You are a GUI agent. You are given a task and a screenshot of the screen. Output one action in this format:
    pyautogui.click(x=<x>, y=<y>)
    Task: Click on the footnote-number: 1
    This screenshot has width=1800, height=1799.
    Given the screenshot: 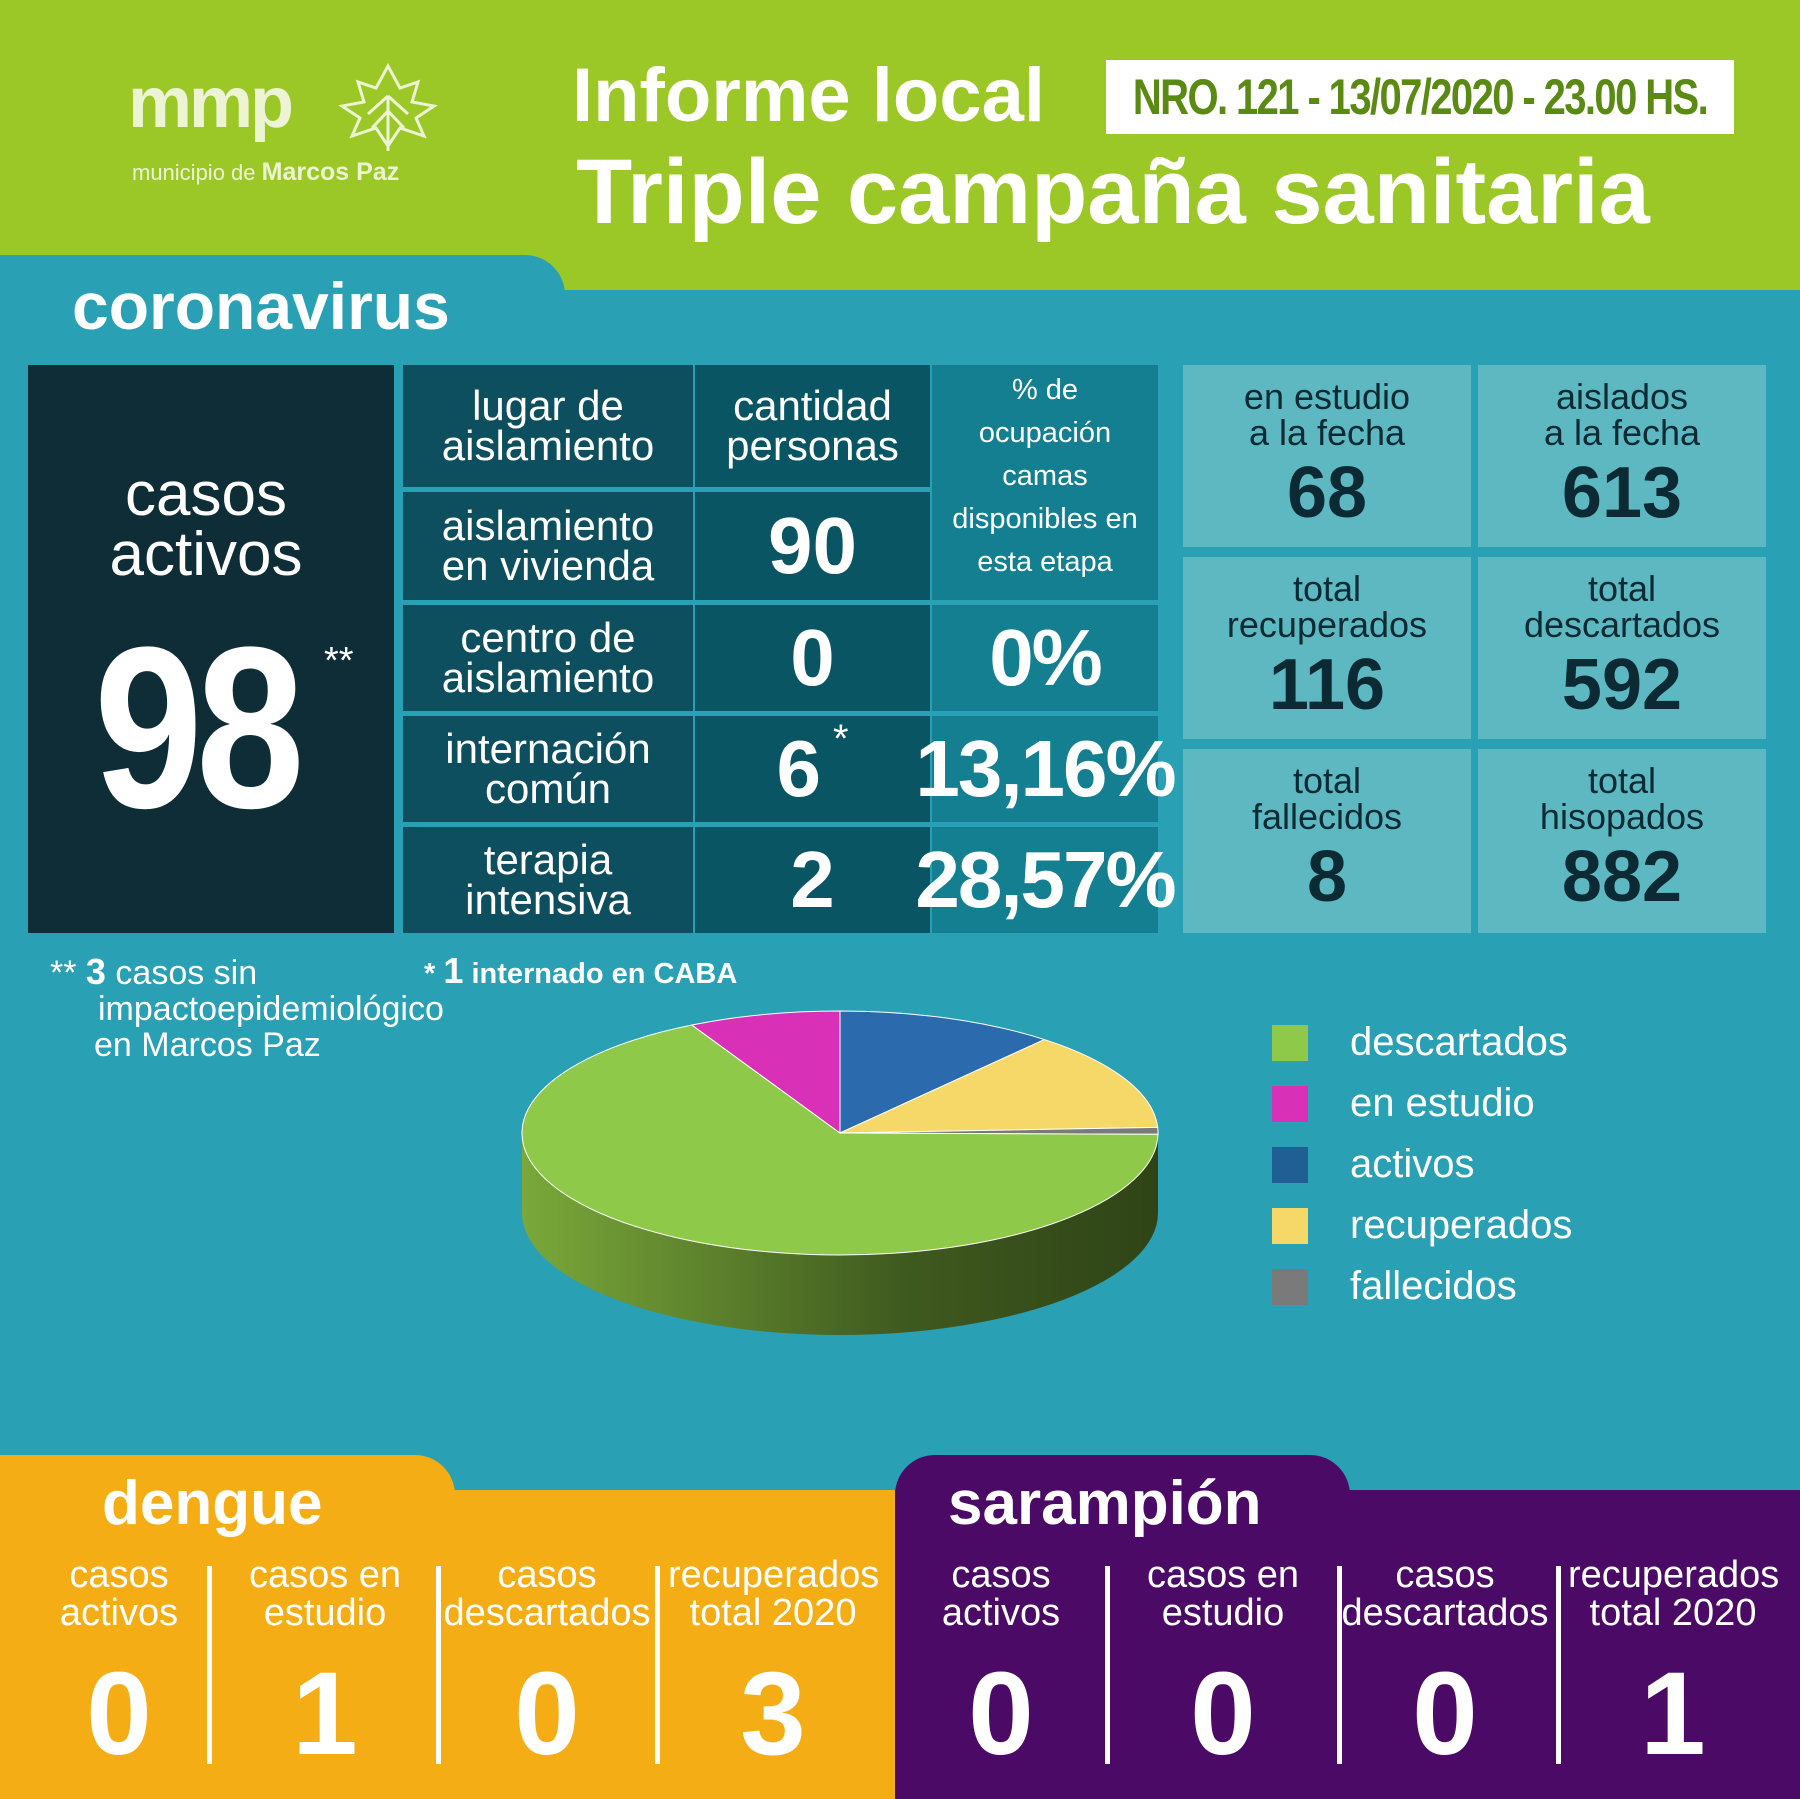 What is the action you would take?
    pyautogui.click(x=453, y=970)
    